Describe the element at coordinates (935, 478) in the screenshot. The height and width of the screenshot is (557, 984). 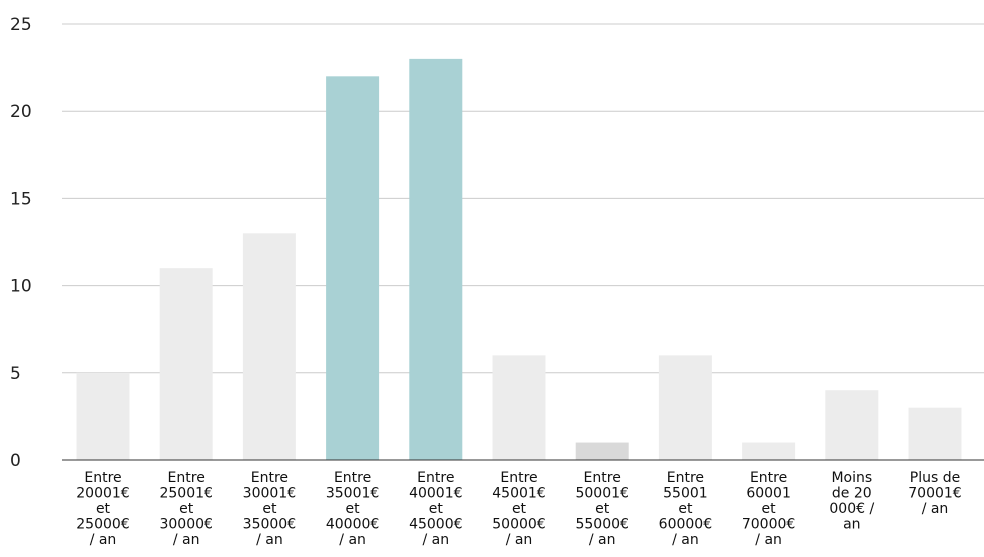
I see `x-tick-label-line: Plus de` at that location.